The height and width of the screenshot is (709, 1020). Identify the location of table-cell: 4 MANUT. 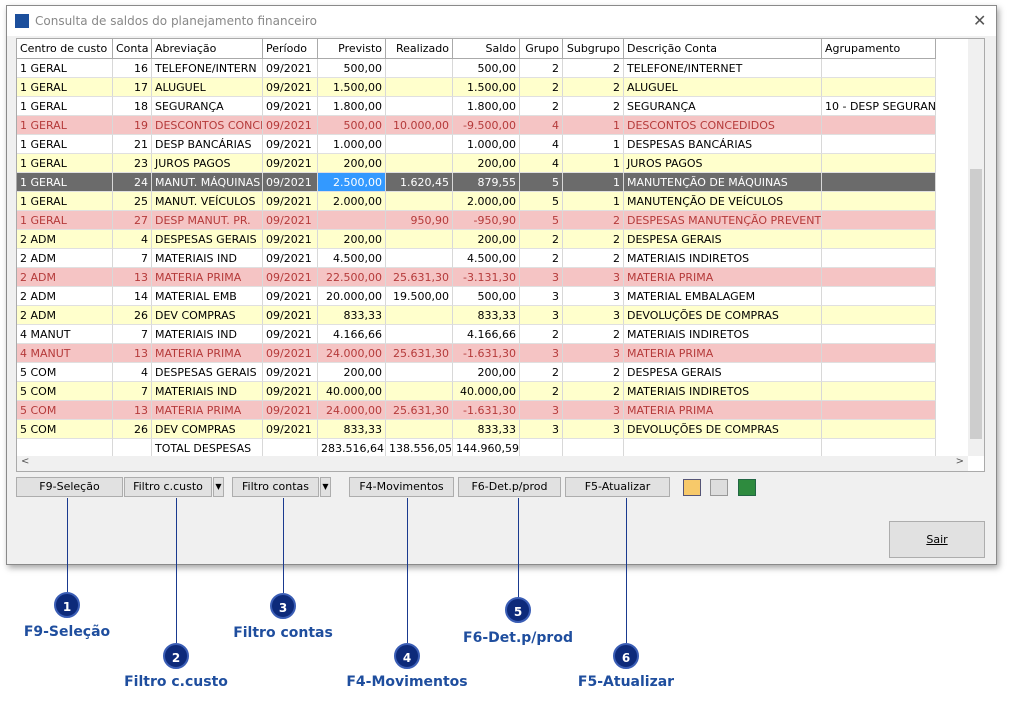
(65, 334).